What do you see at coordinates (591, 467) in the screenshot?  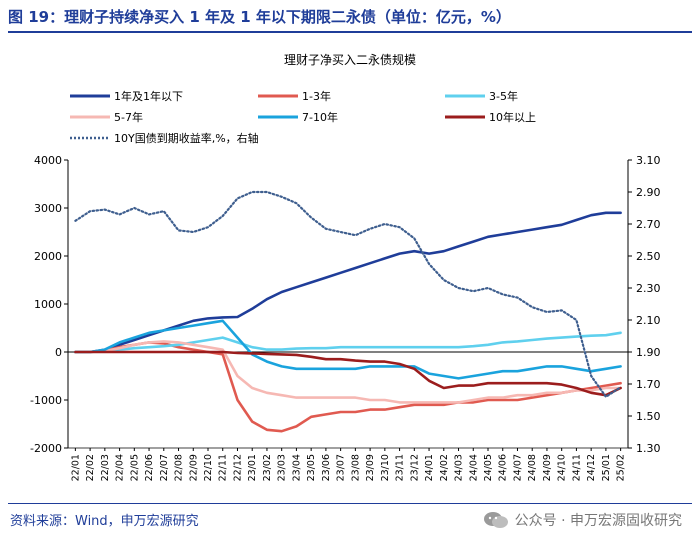 I see `x-tick-label: 24/12` at bounding box center [591, 467].